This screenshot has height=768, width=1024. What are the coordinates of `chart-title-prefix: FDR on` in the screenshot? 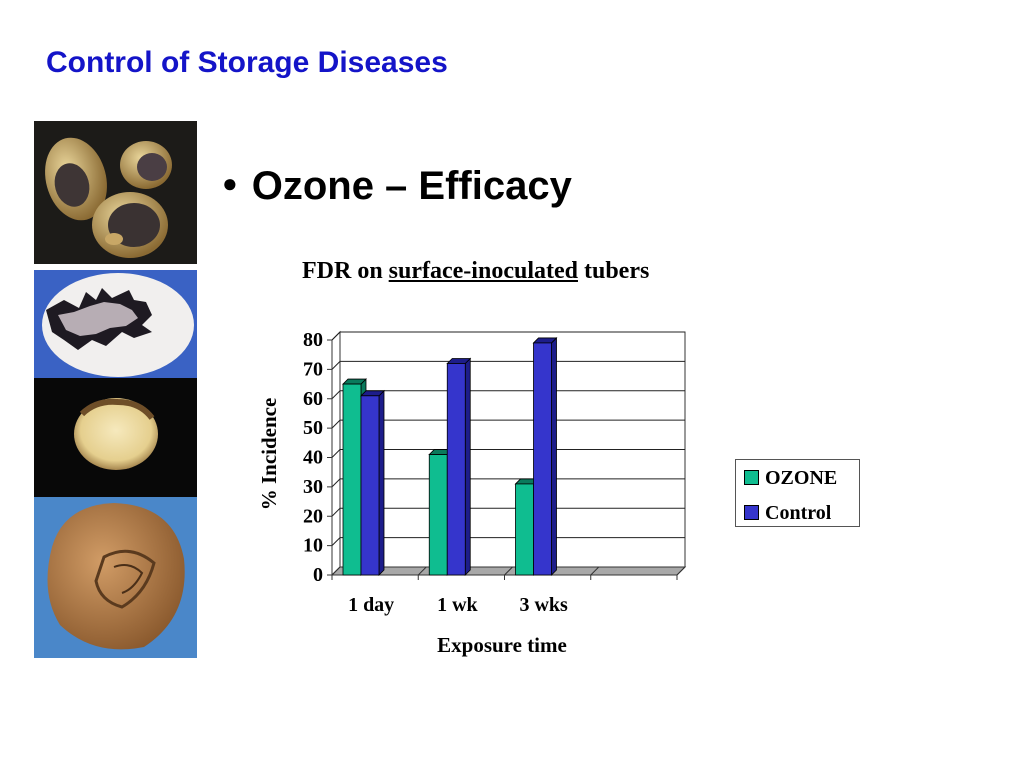 It's located at (345, 271).